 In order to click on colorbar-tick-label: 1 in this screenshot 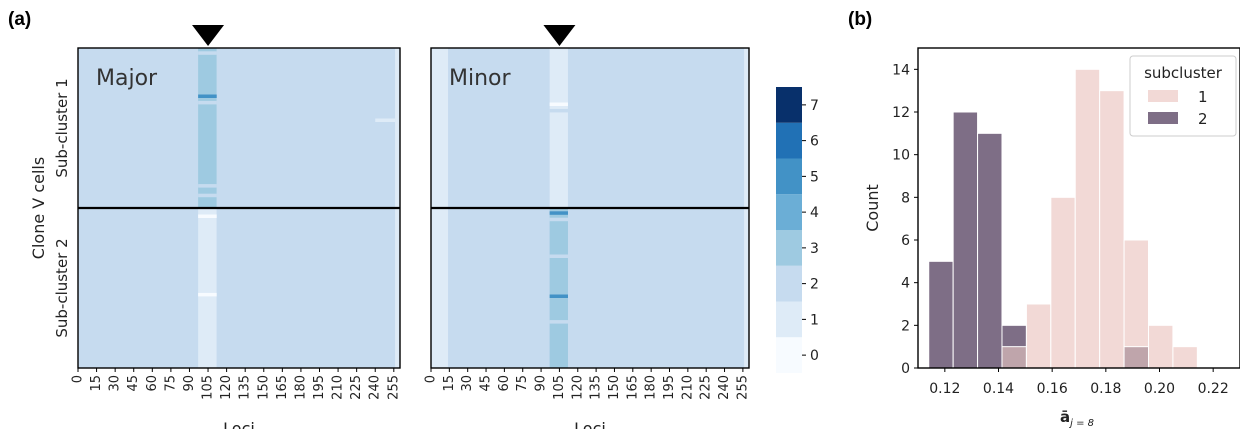, I will do `click(814, 320)`.